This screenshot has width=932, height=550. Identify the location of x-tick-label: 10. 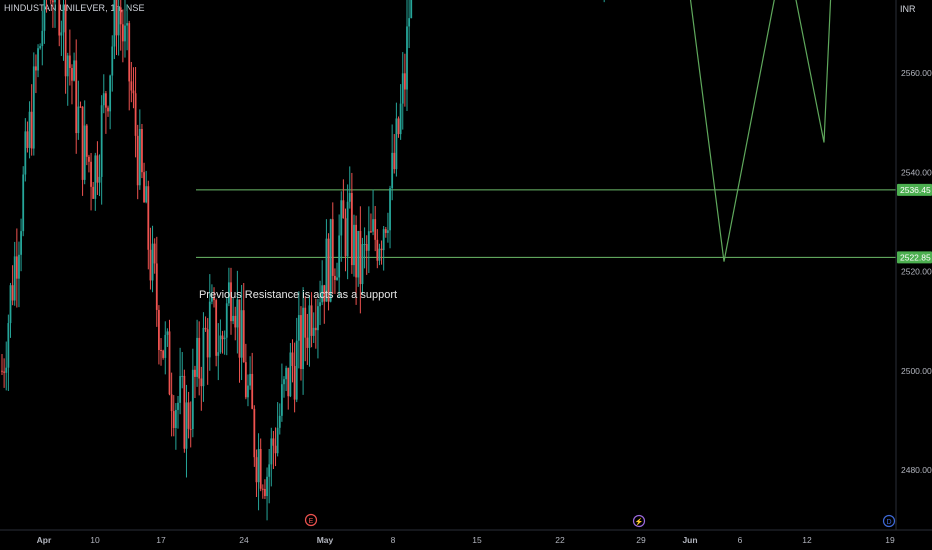
(95, 540).